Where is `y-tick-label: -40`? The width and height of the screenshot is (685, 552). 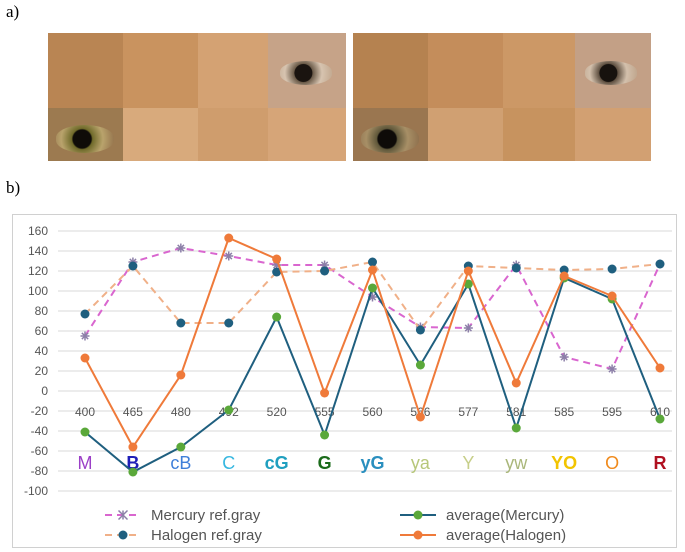
y-tick-label: -40 is located at coordinates (40, 431).